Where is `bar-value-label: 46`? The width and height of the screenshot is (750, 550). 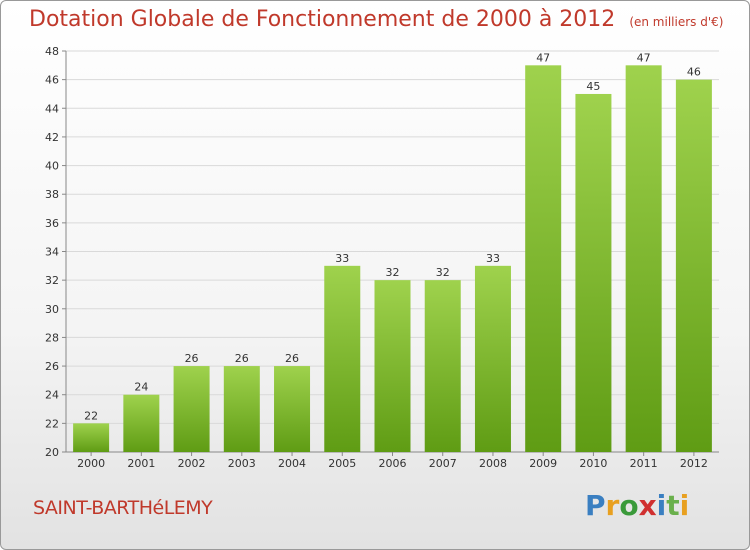
bar-value-label: 46 is located at coordinates (694, 72).